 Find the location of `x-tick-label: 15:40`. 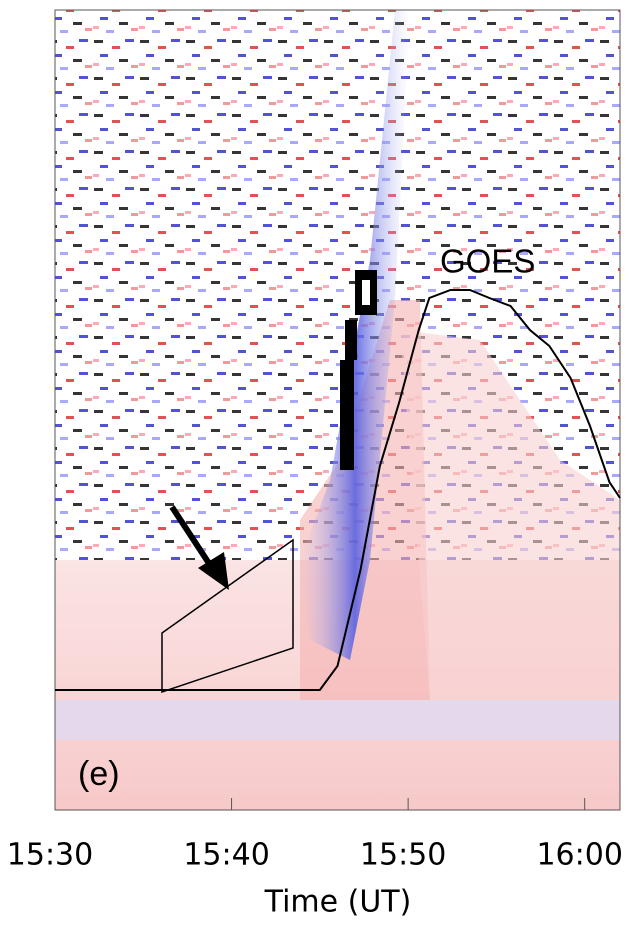

x-tick-label: 15:40 is located at coordinates (226, 855).